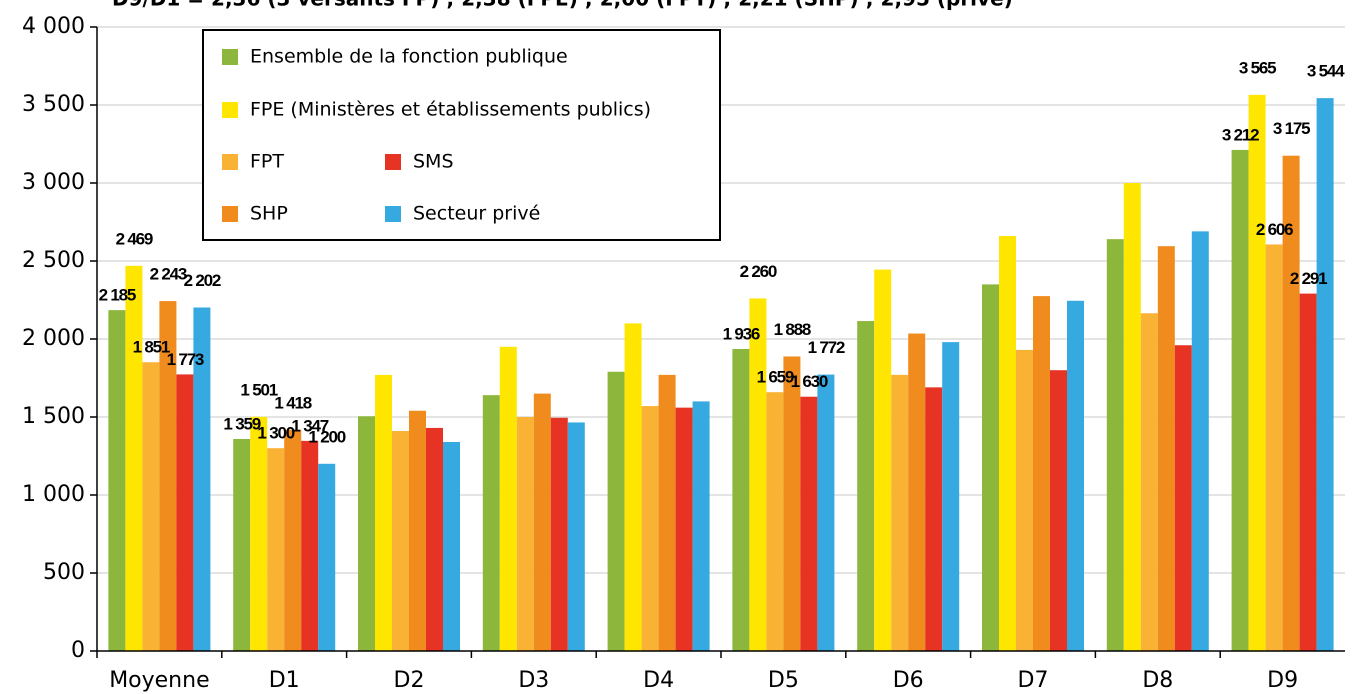 This screenshot has height=694, width=1354. I want to click on legend-label: SMS, so click(433, 162).